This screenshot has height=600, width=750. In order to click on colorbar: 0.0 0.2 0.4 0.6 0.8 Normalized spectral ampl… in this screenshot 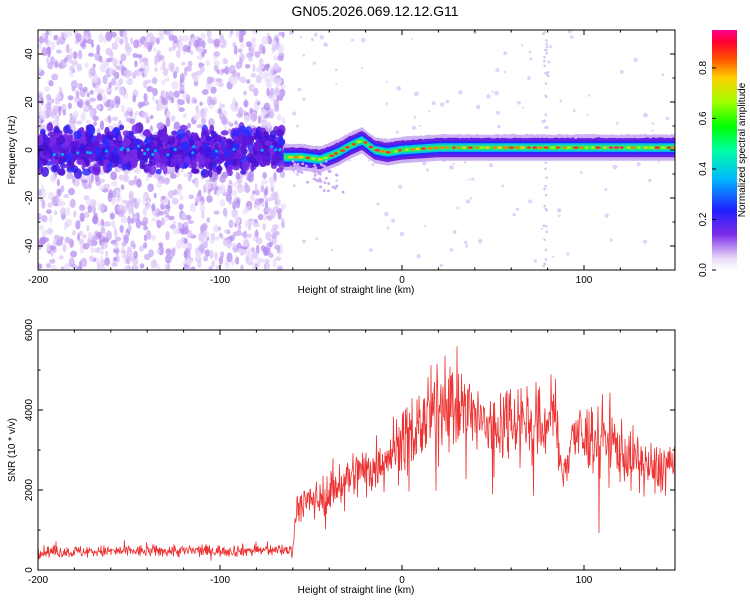, I will do `click(723, 153)`.